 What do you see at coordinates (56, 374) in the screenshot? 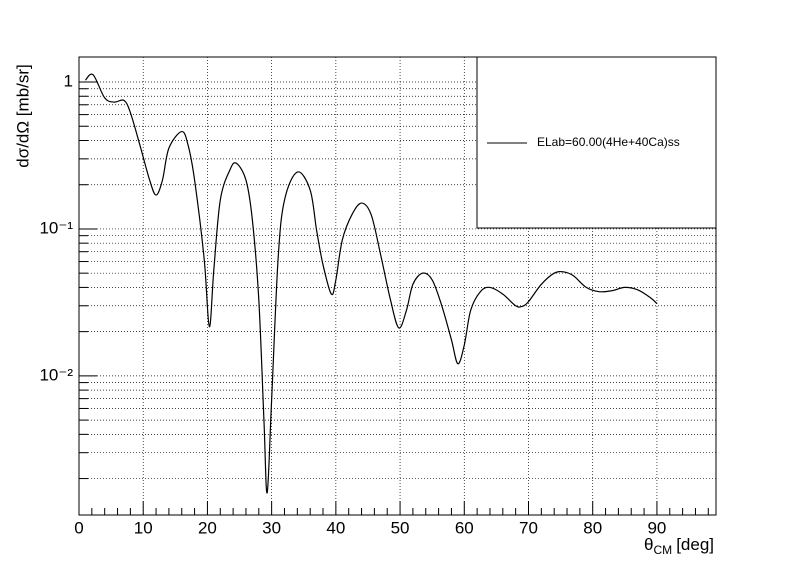
I see `y-tick-label: 10⁻²` at bounding box center [56, 374].